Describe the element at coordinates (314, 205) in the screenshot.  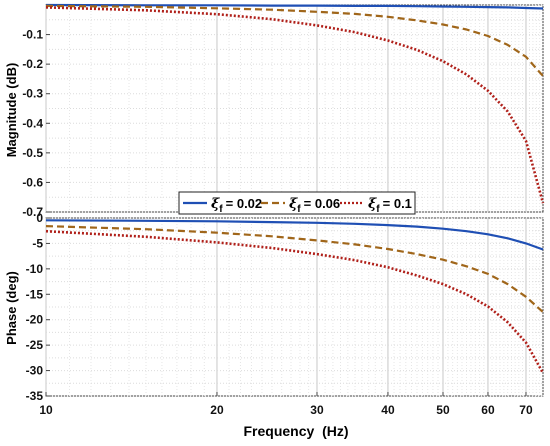
I see `legend-label-2: ξf = 0.06` at that location.